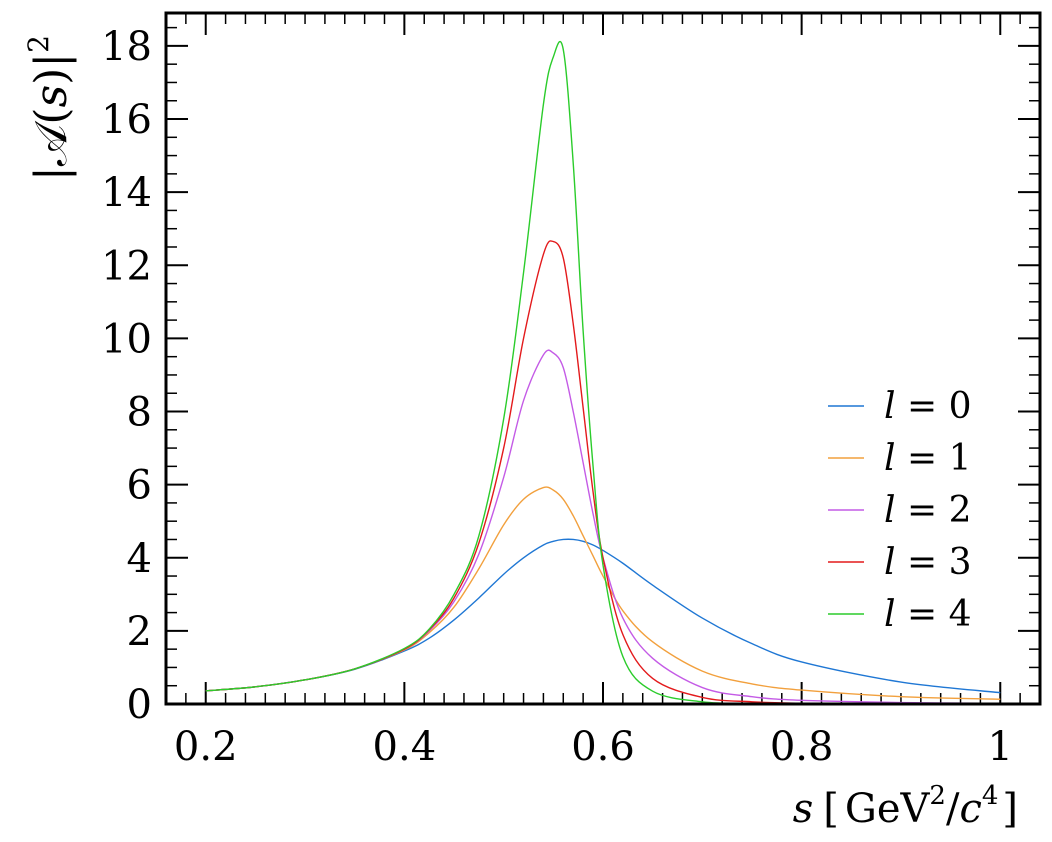 The image size is (1052, 842). I want to click on x-tick-label: 0.8, so click(802, 747).